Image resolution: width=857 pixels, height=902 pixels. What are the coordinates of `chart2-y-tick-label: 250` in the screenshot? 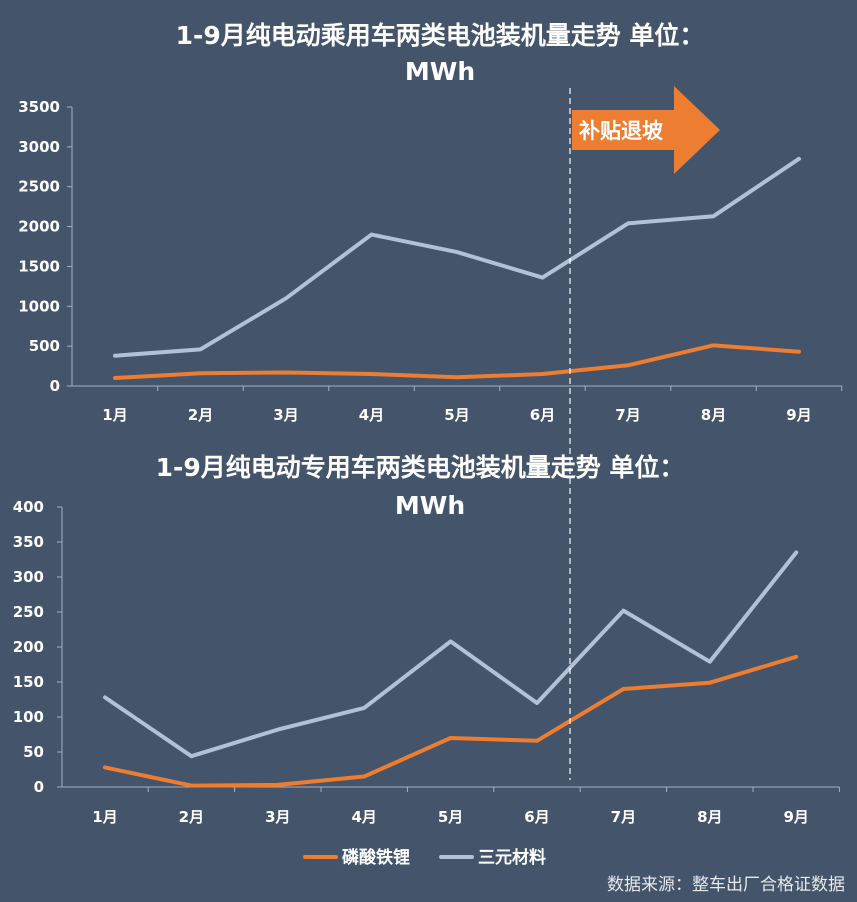 It's located at (28, 612).